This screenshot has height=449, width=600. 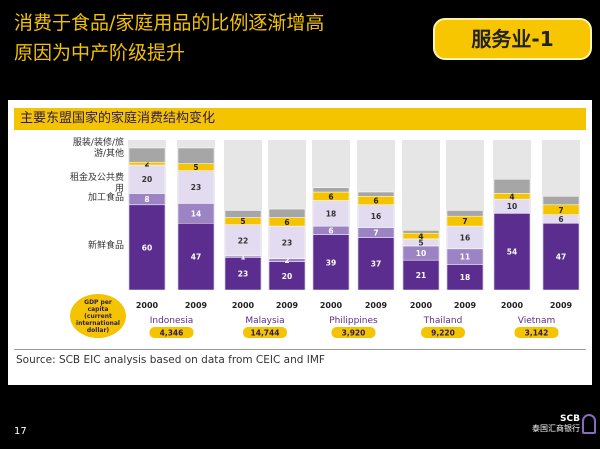 I want to click on legend-label: 租金及公共费用, so click(x=96, y=184).